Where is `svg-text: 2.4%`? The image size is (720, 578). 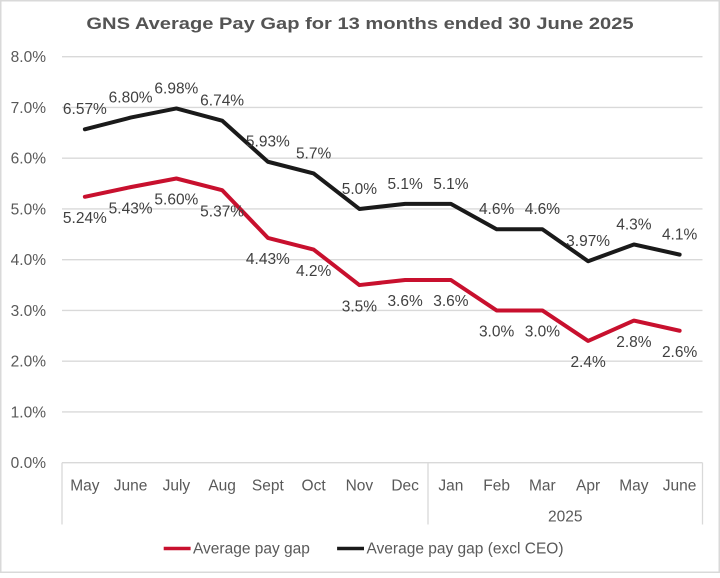
svg-text: 2.4% is located at coordinates (588, 362).